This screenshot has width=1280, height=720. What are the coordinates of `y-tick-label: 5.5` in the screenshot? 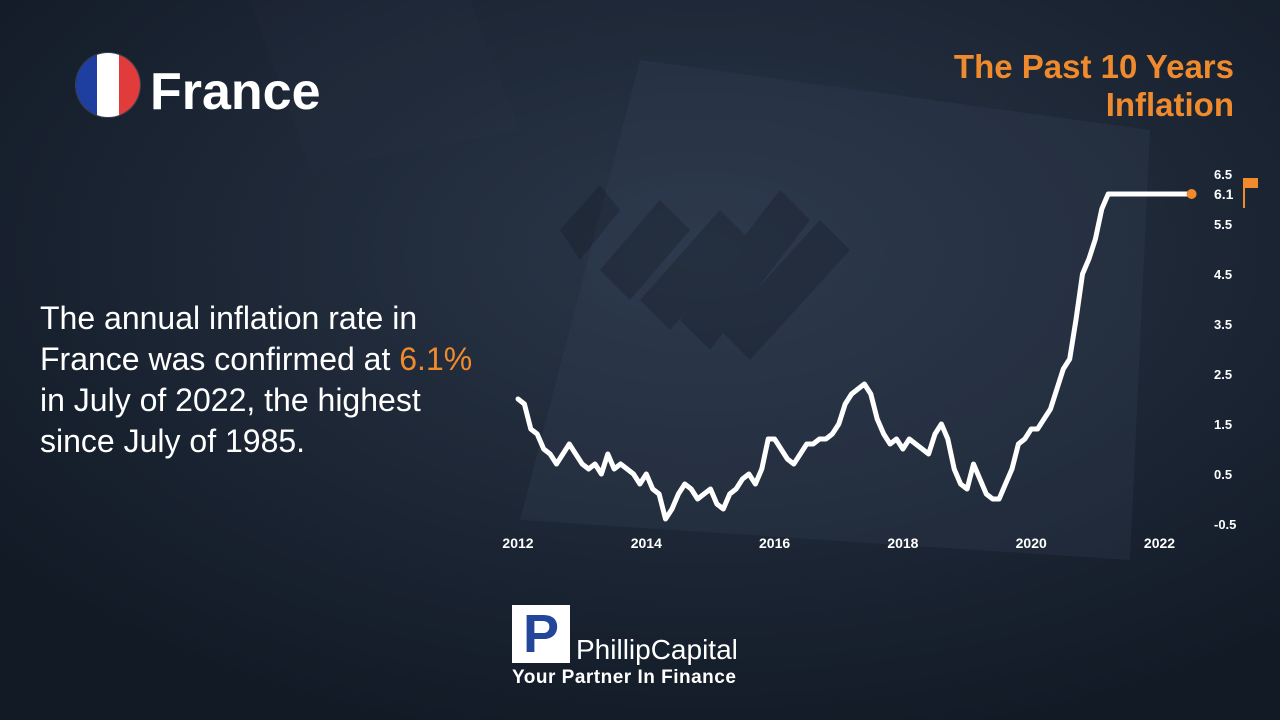 It's located at (1223, 224).